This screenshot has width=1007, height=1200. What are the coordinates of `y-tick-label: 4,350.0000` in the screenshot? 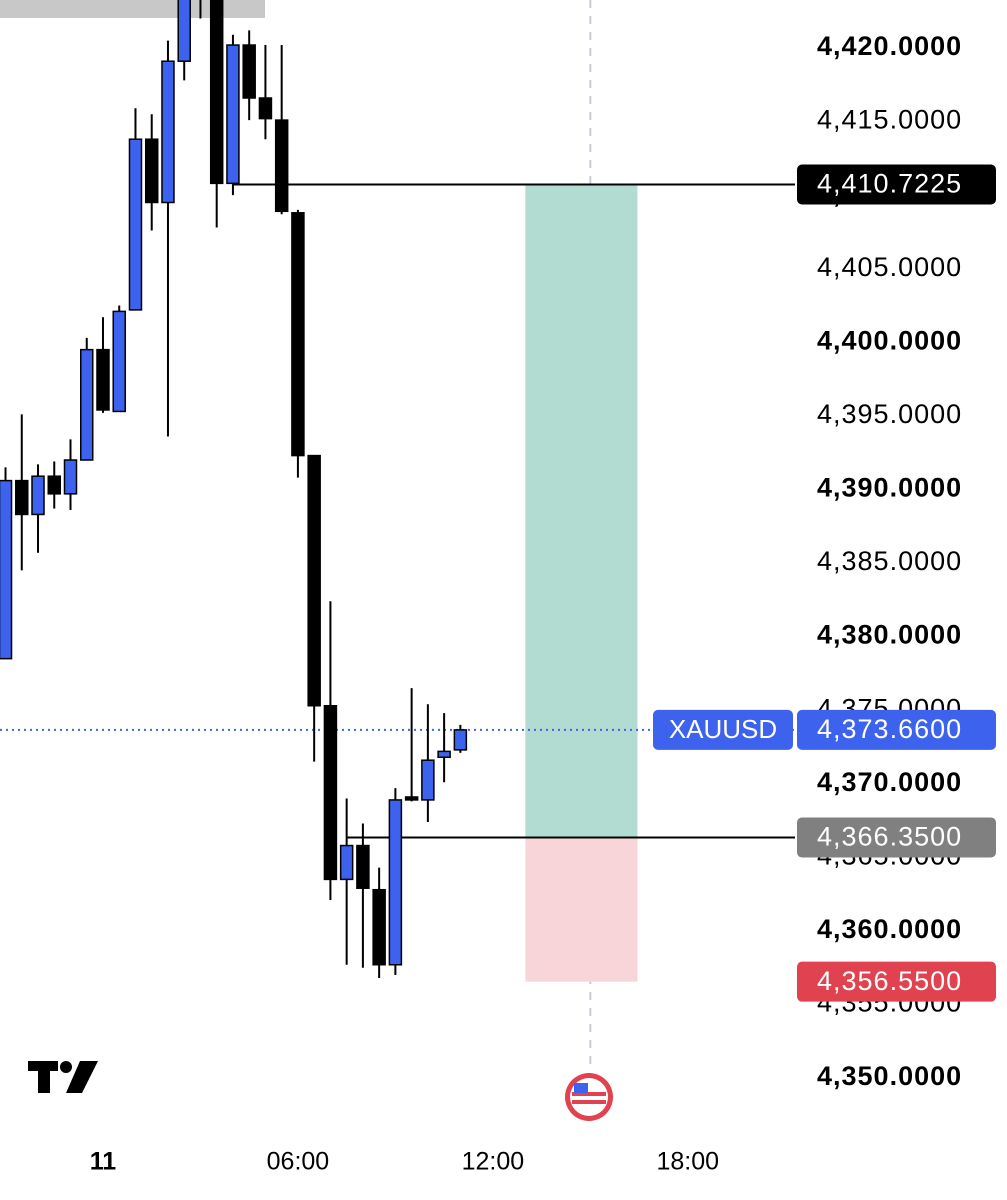 It's located at (889, 1076).